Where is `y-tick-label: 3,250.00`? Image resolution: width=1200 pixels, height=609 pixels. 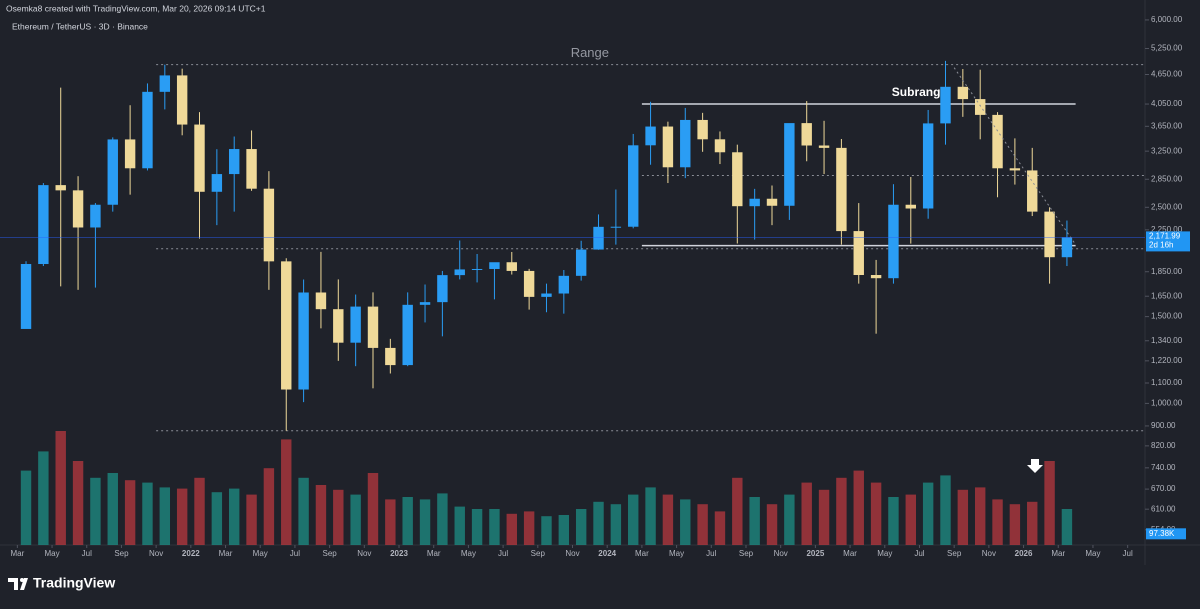 y-tick-label: 3,250.00 is located at coordinates (1167, 150).